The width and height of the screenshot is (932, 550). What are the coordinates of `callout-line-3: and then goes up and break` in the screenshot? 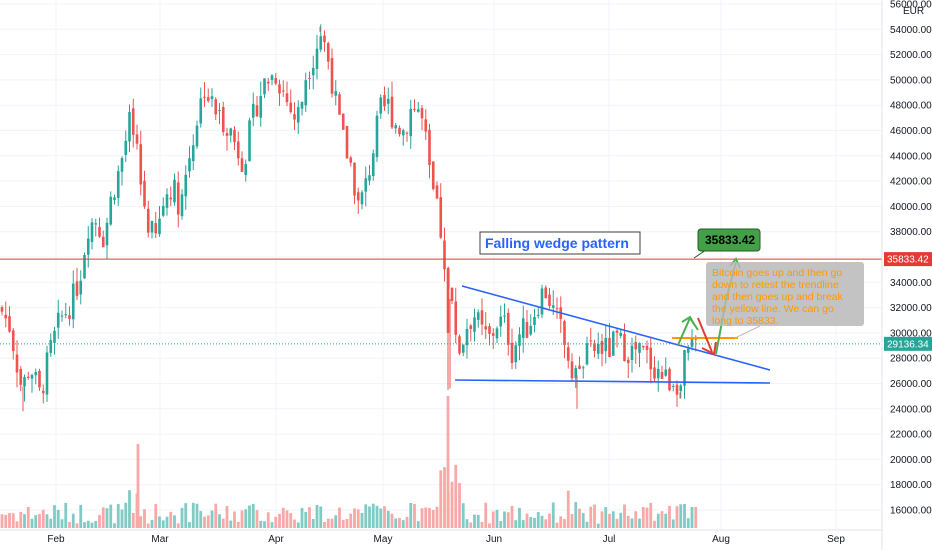 It's located at (778, 297).